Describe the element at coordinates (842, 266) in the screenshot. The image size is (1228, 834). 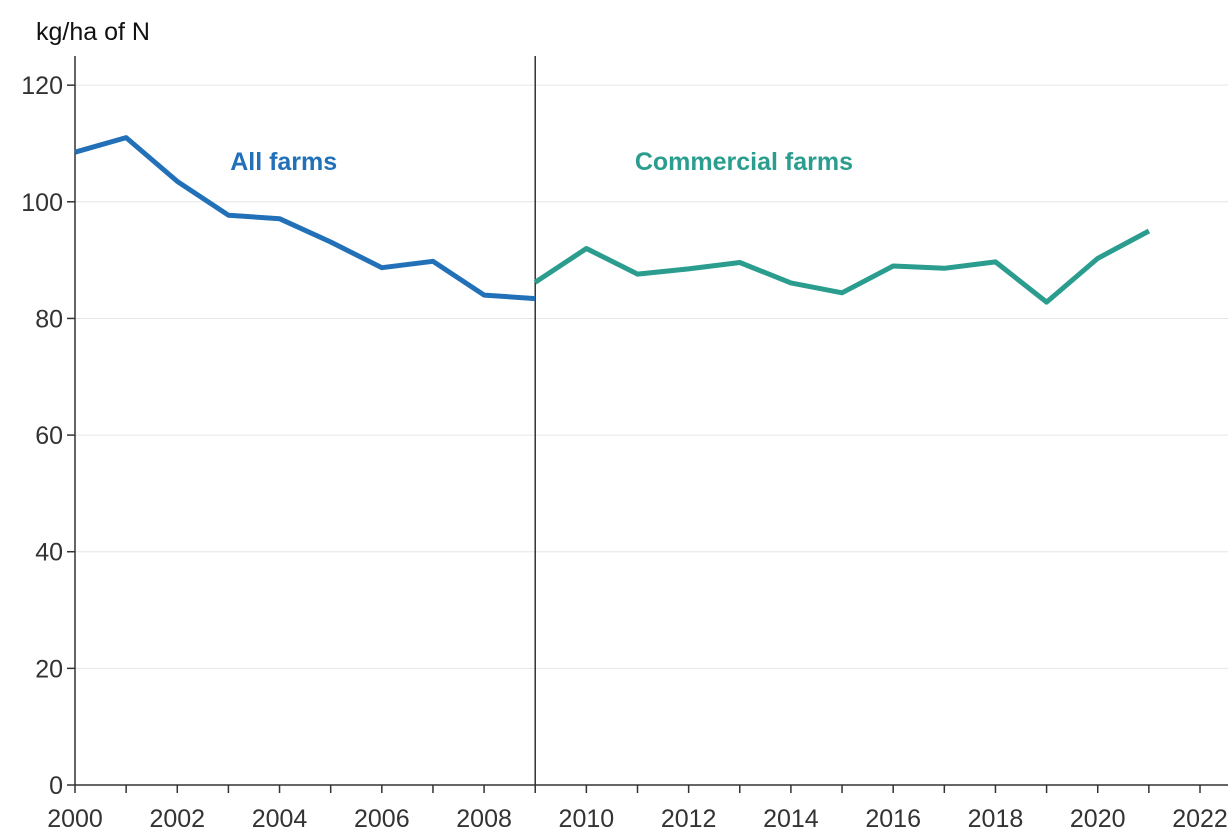
I see `series-line-commercial-farms` at that location.